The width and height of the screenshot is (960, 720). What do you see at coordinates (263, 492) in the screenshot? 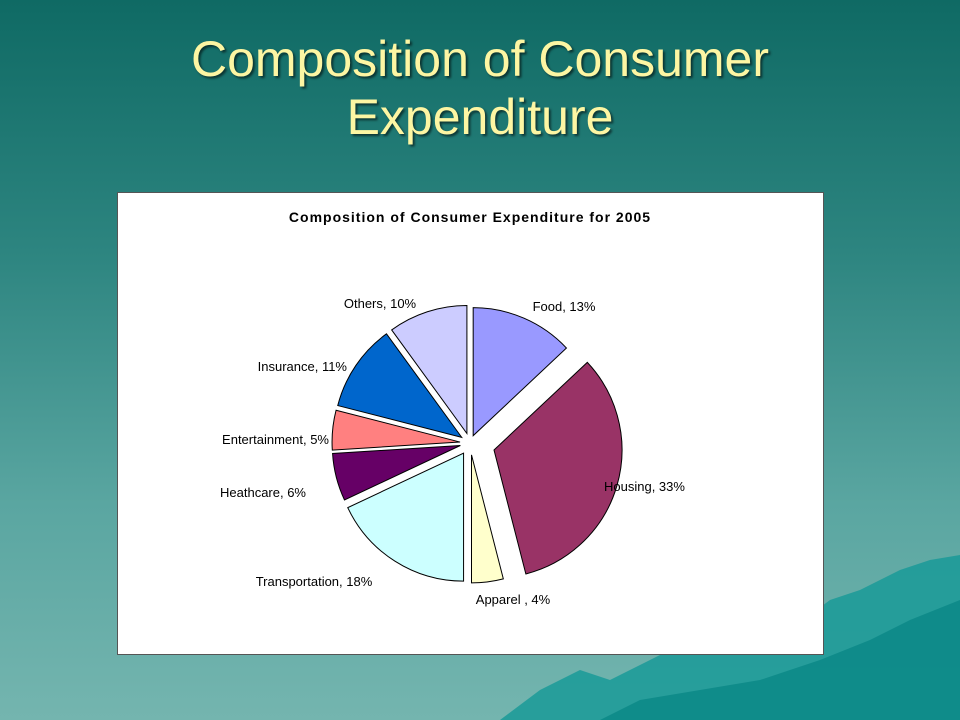
I see `slice-label-4: Heathcare, 6%` at bounding box center [263, 492].